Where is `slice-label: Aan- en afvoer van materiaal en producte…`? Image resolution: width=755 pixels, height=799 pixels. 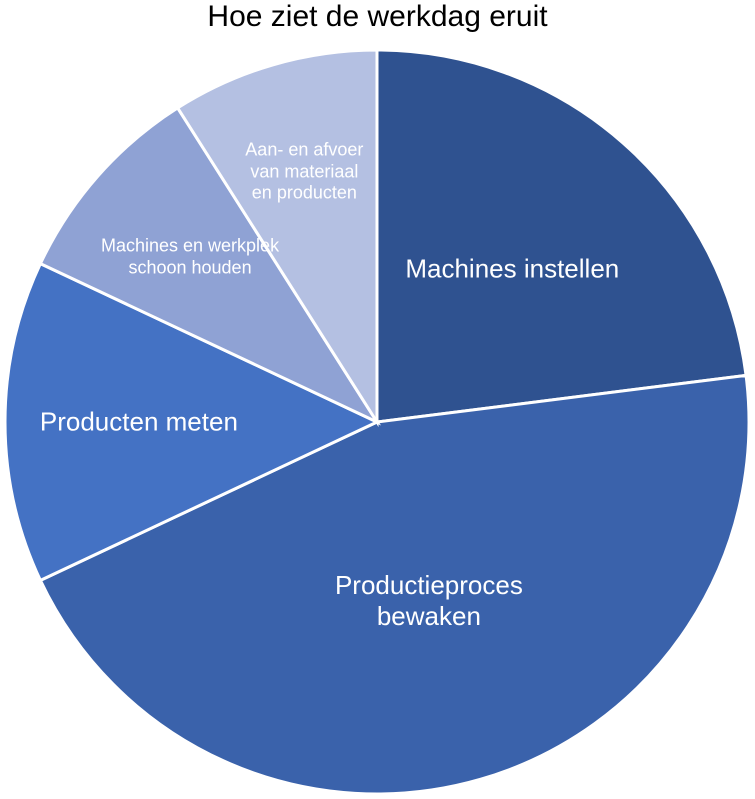
slice-label: Aan- en afvoer van materiaal en producte… is located at coordinates (304, 171).